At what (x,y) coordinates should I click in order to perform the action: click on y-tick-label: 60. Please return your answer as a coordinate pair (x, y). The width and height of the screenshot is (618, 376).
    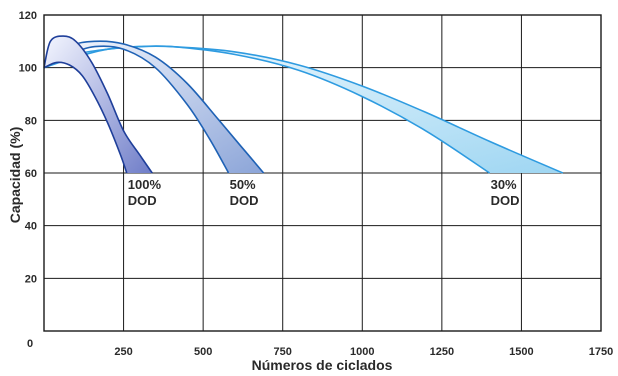
    Looking at the image, I should click on (31, 174).